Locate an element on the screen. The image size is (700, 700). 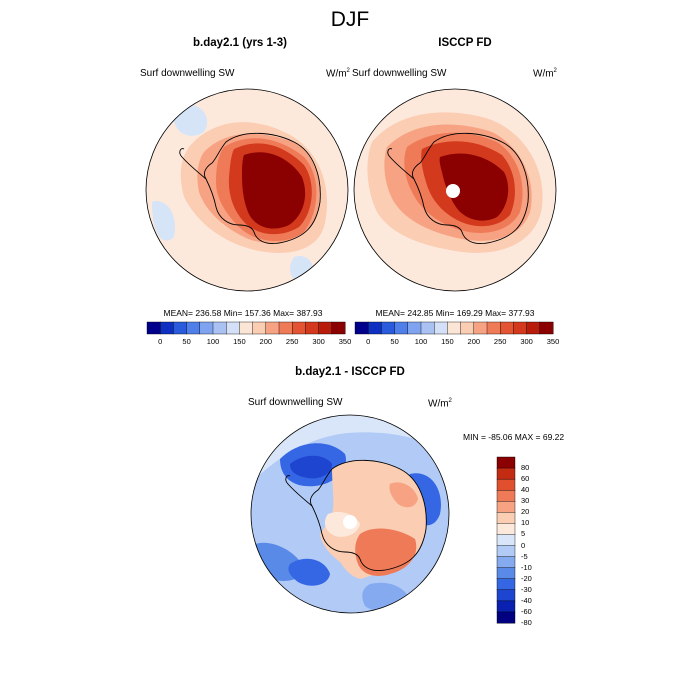
panel1-colorbar is located at coordinates (246, 328).